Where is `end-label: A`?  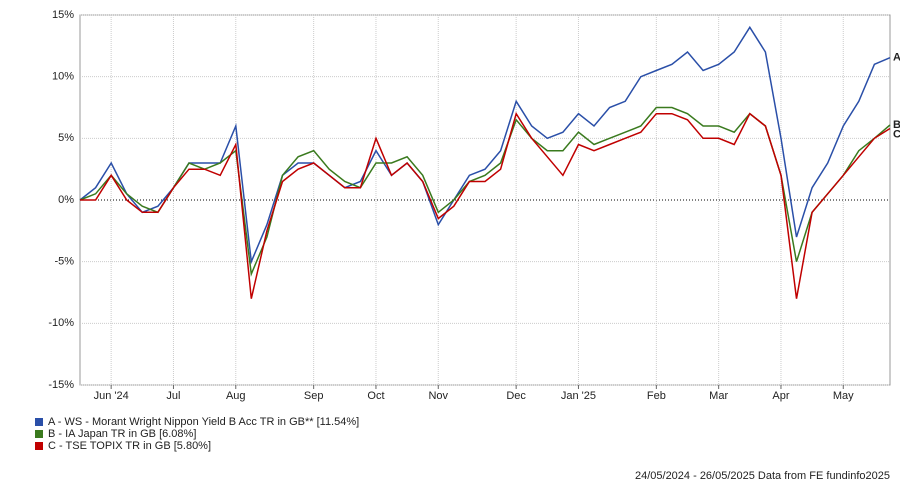
end-label: A is located at coordinates (896, 58).